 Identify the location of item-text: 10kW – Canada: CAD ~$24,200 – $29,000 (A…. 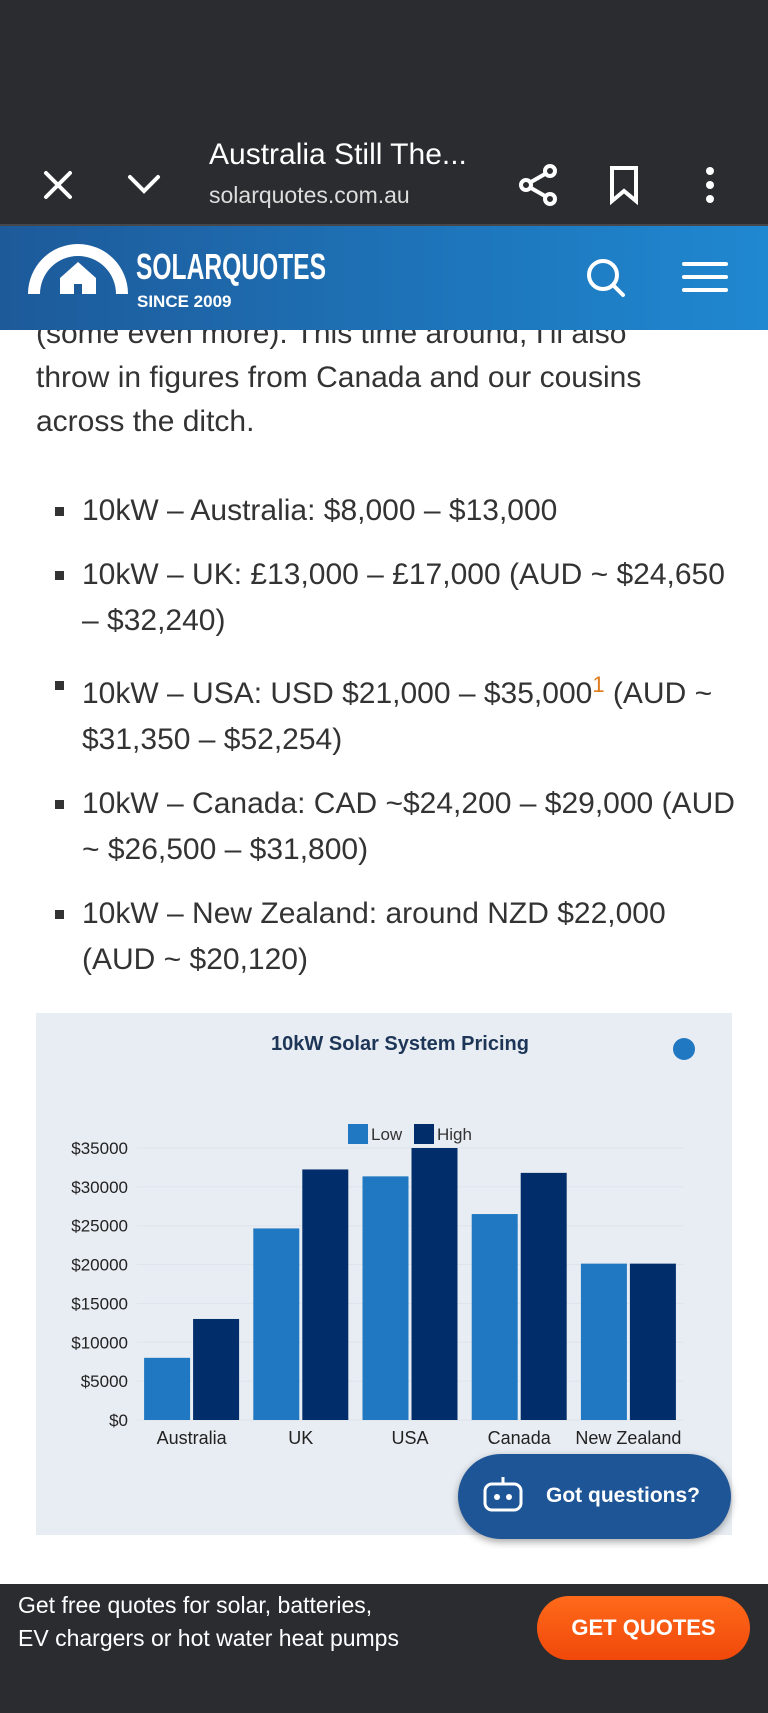
(408, 826).